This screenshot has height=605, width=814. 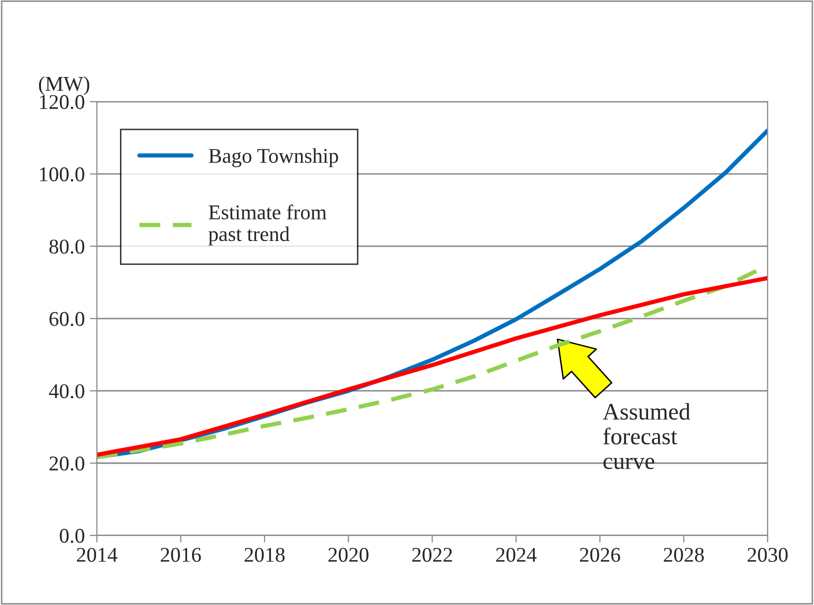 What do you see at coordinates (684, 555) in the screenshot?
I see `x-tick-label: 2028` at bounding box center [684, 555].